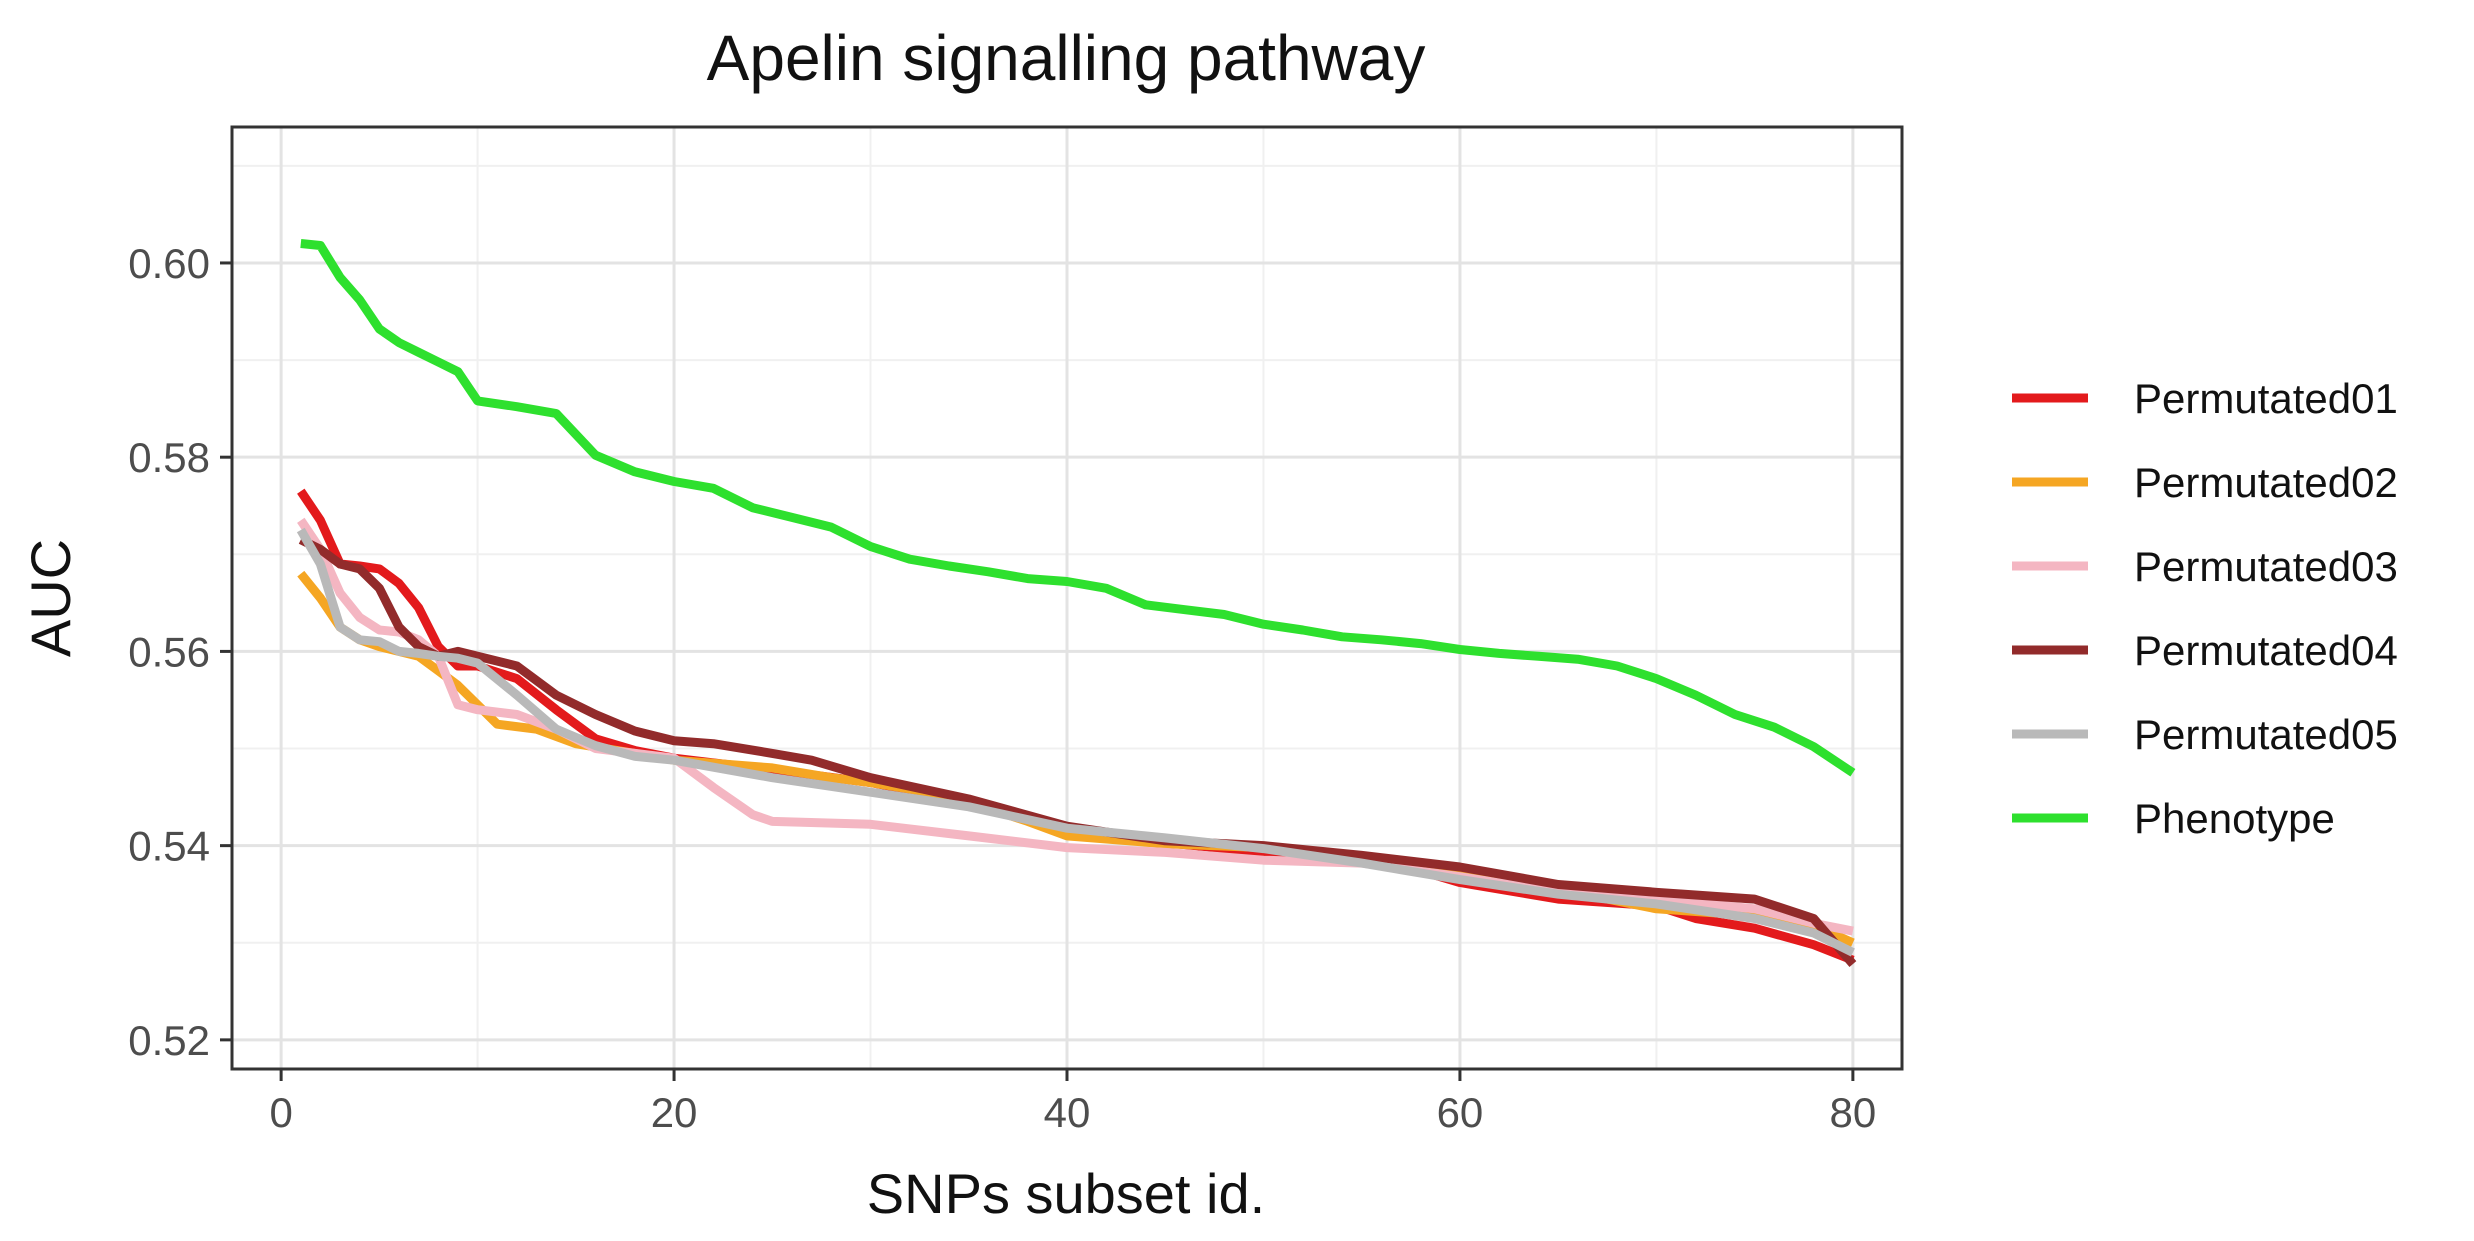 The image size is (2474, 1241). I want to click on y-tick-label: 0.54, so click(169, 846).